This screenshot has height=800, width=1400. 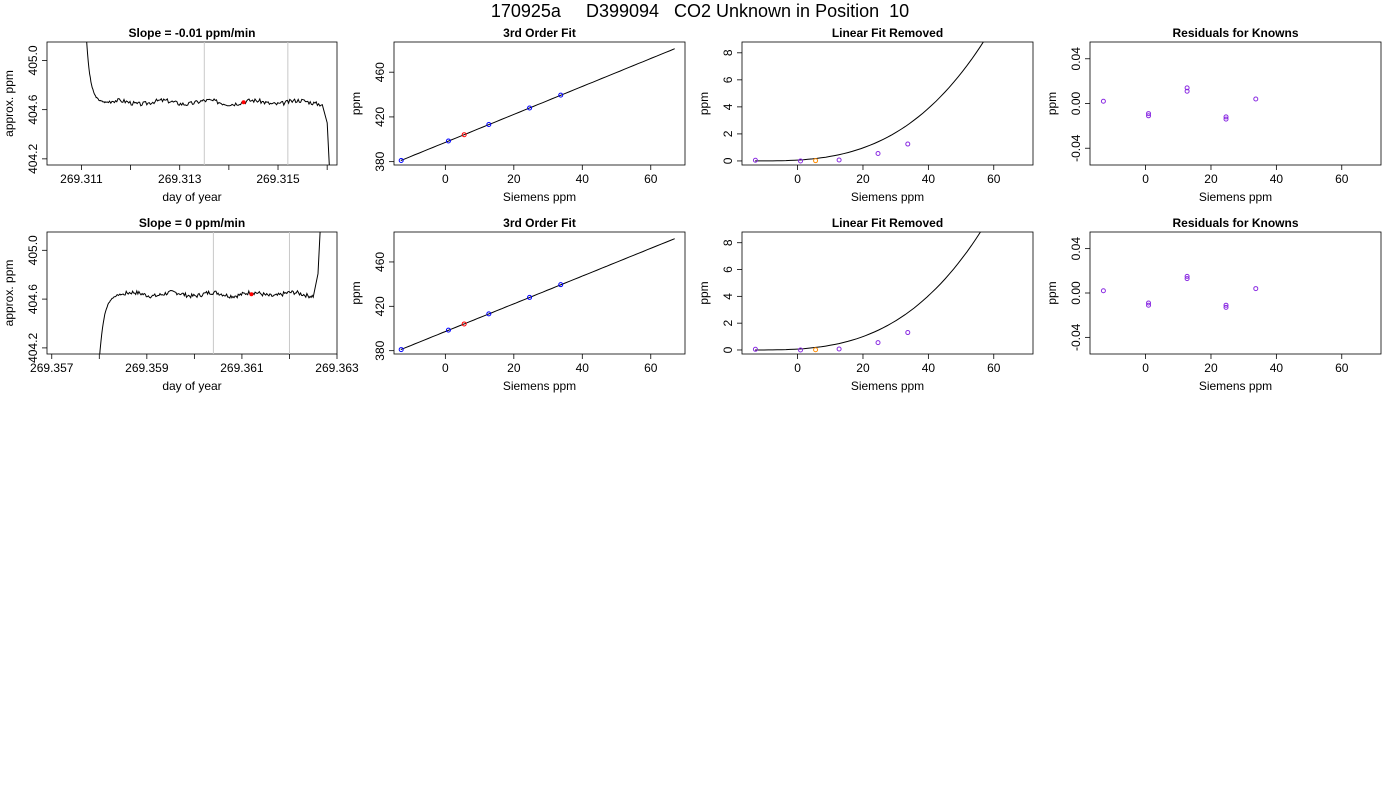 I want to click on chart-title: Linear Fit Removed, so click(x=887, y=33).